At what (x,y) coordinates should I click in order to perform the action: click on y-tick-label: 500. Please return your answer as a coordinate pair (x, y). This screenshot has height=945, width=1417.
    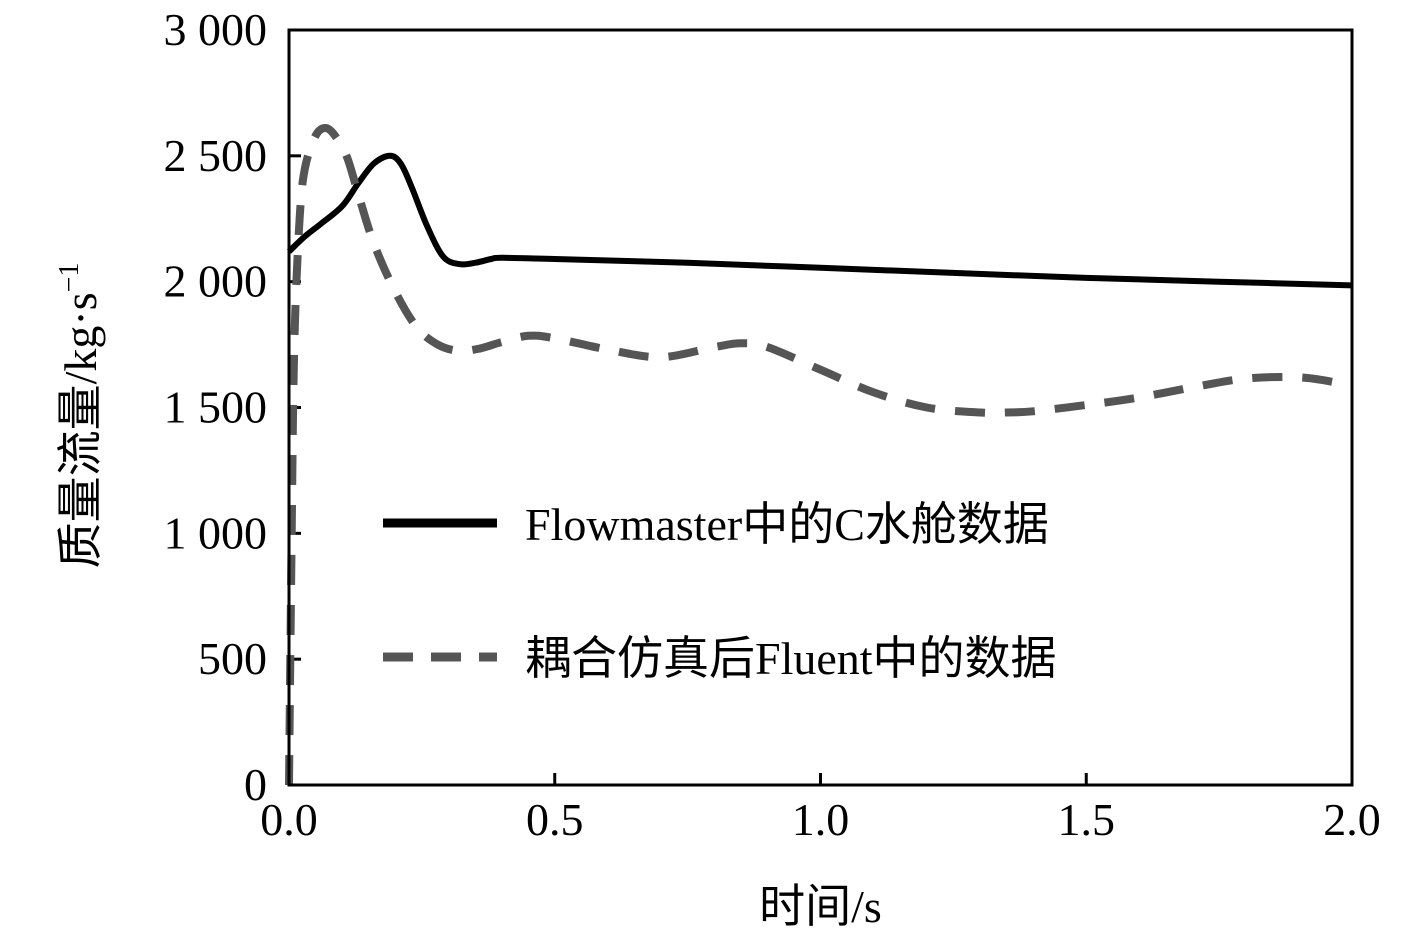
    Looking at the image, I should click on (232, 658).